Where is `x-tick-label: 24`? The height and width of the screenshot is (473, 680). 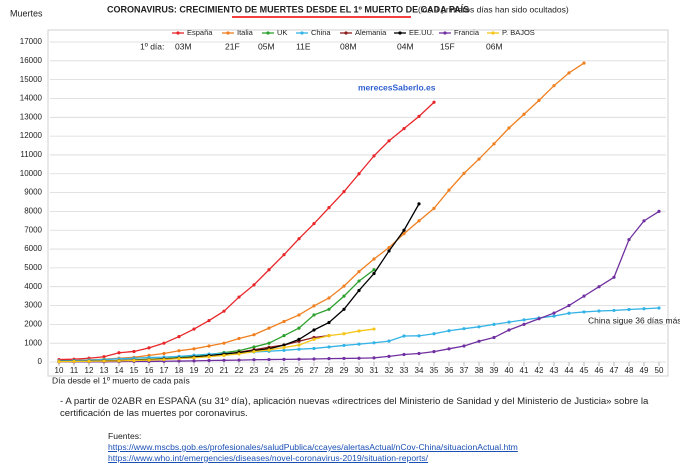 x-tick-label: 24 is located at coordinates (269, 370).